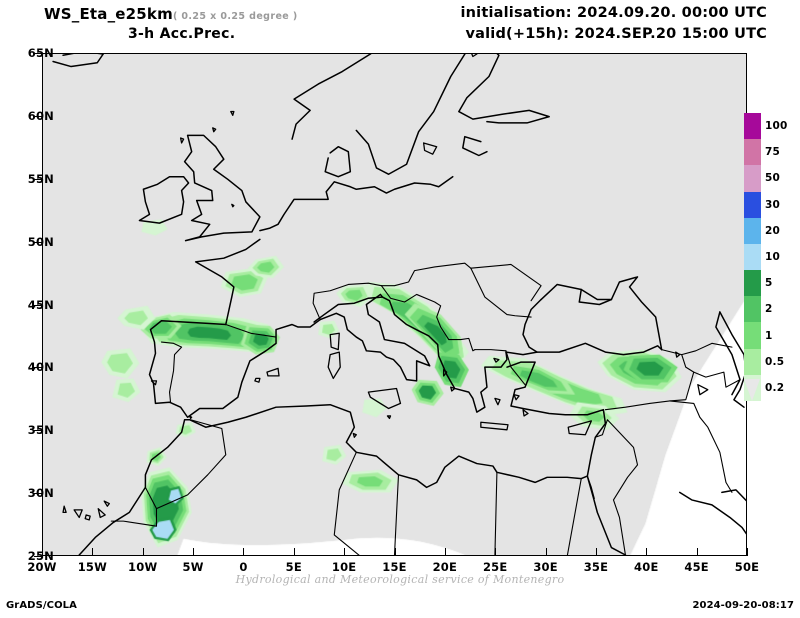 The width and height of the screenshot is (800, 618). What do you see at coordinates (696, 567) in the screenshot?
I see `x-axis-tick-label: 45E` at bounding box center [696, 567].